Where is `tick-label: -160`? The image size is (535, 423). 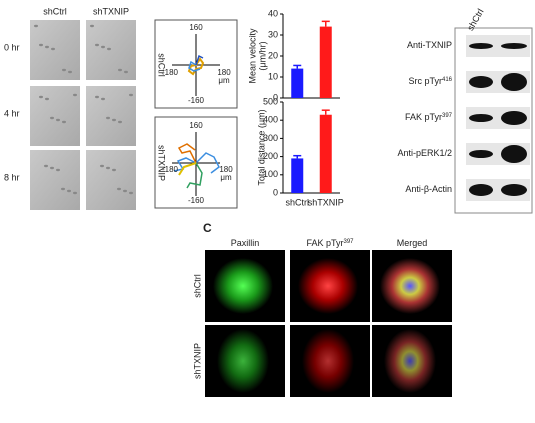
tick-label: -160 is located at coordinates (196, 200).